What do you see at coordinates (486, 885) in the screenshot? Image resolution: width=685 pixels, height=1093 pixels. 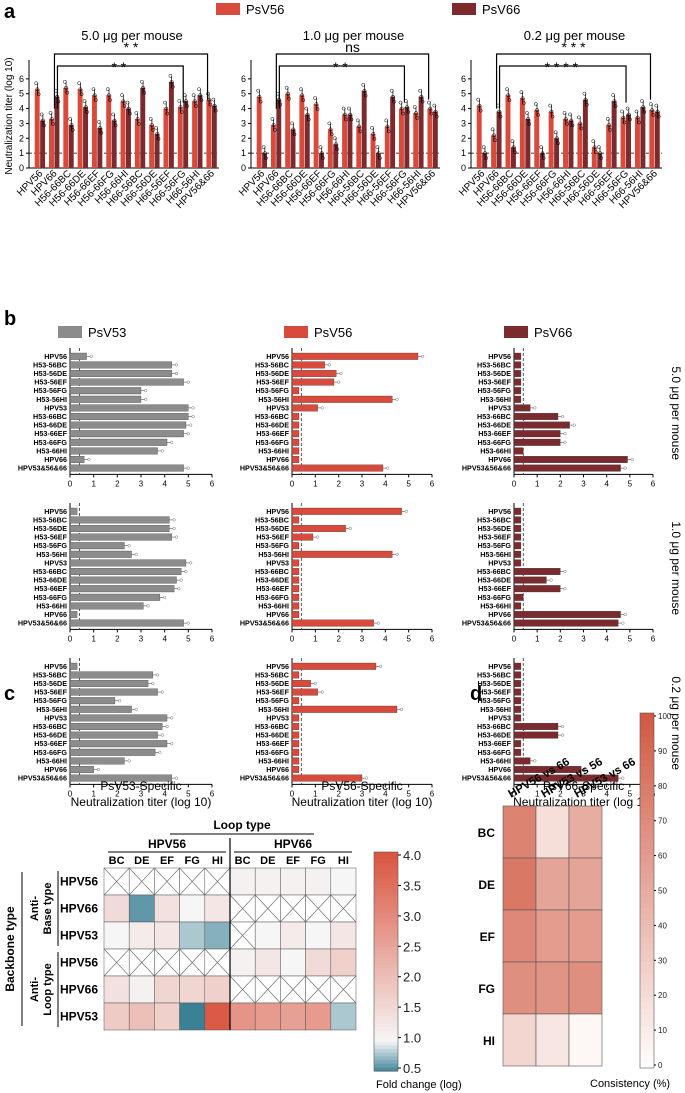 I see `row-label: DE` at bounding box center [486, 885].